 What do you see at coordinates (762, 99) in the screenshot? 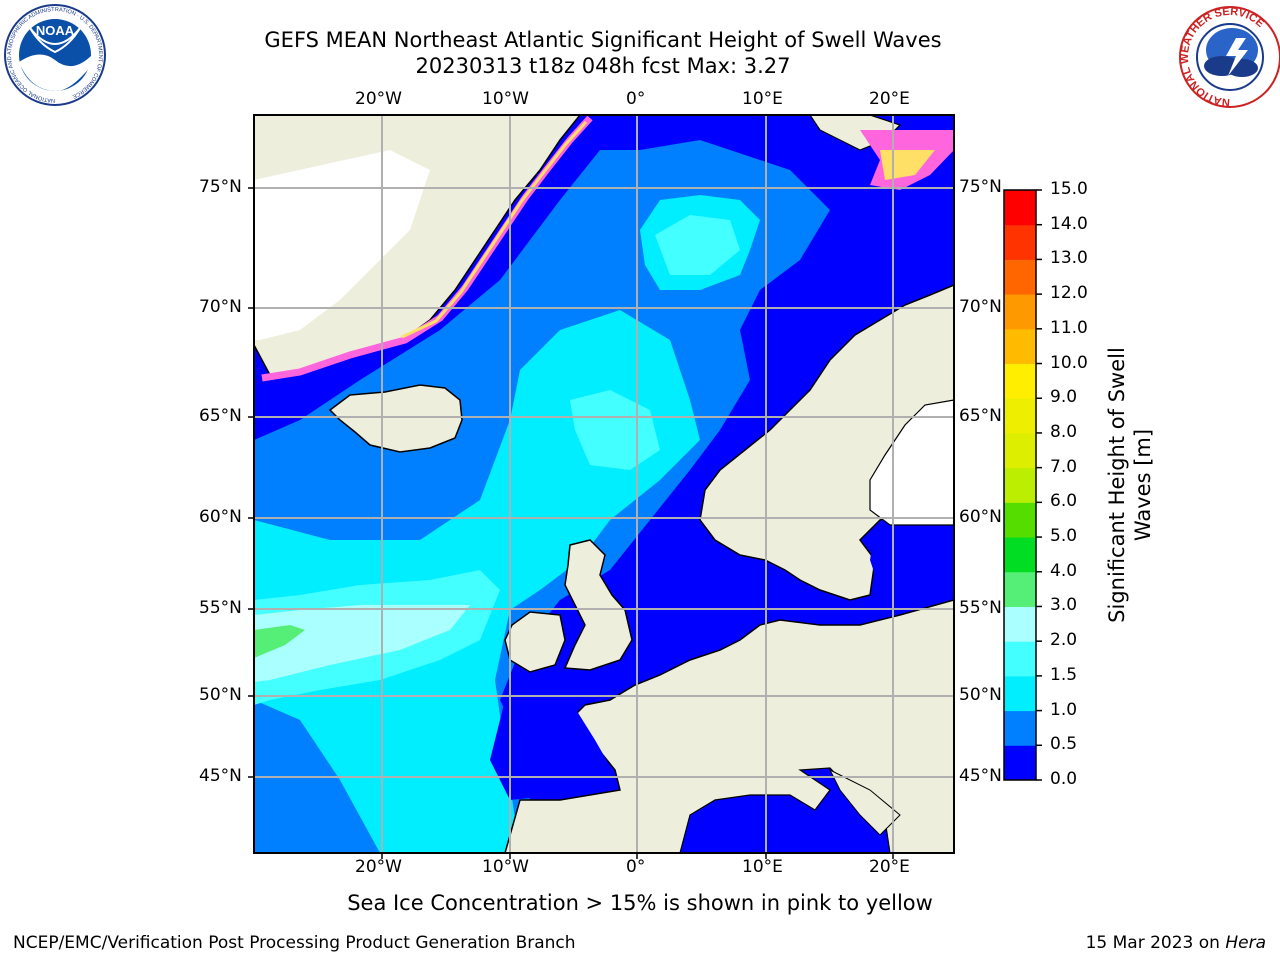
I see `lon-label-top: 10°E` at bounding box center [762, 99].